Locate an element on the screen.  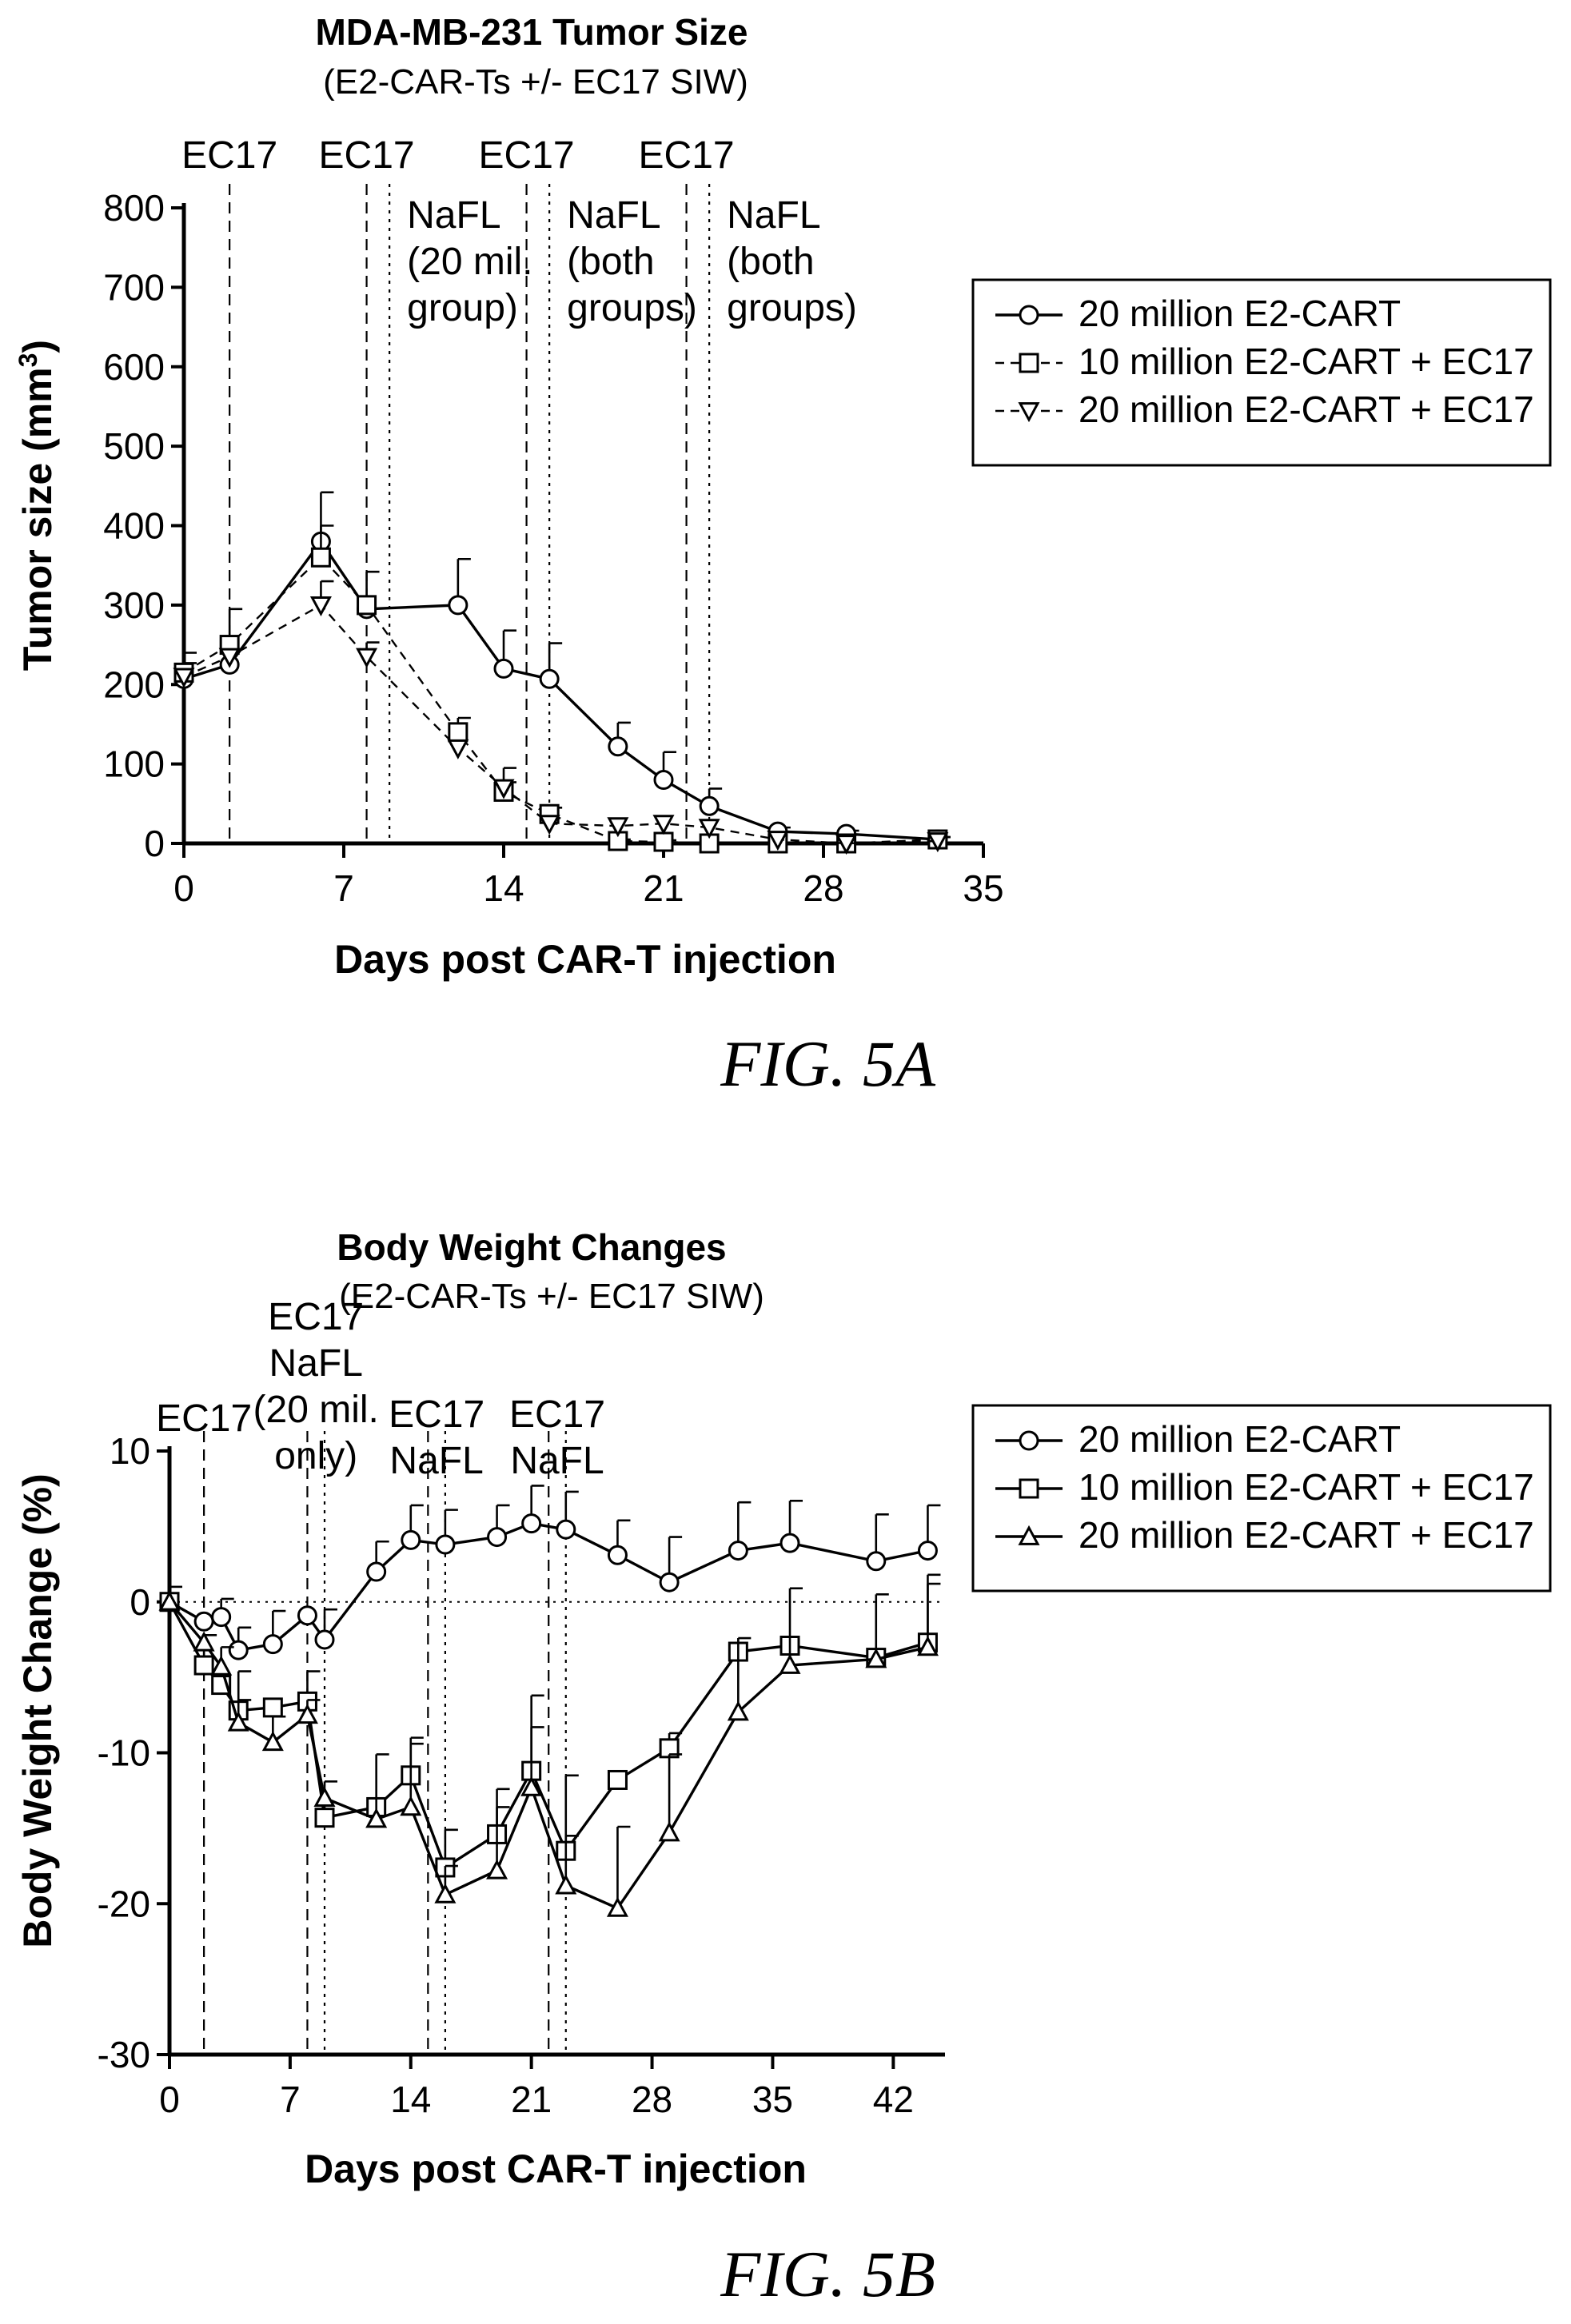
y-tick-label: -20 is located at coordinates (124, 1904).